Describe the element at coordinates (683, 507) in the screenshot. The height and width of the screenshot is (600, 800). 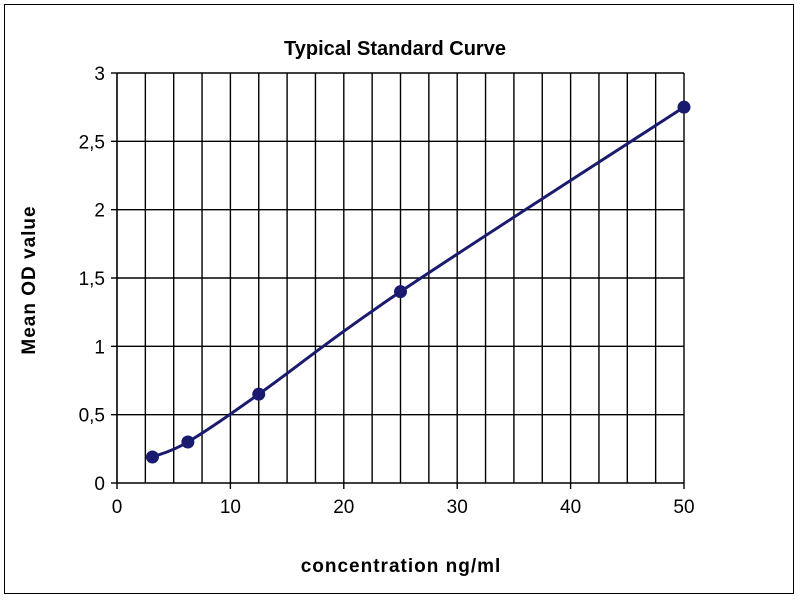
I see `x-tick-label: 50` at that location.